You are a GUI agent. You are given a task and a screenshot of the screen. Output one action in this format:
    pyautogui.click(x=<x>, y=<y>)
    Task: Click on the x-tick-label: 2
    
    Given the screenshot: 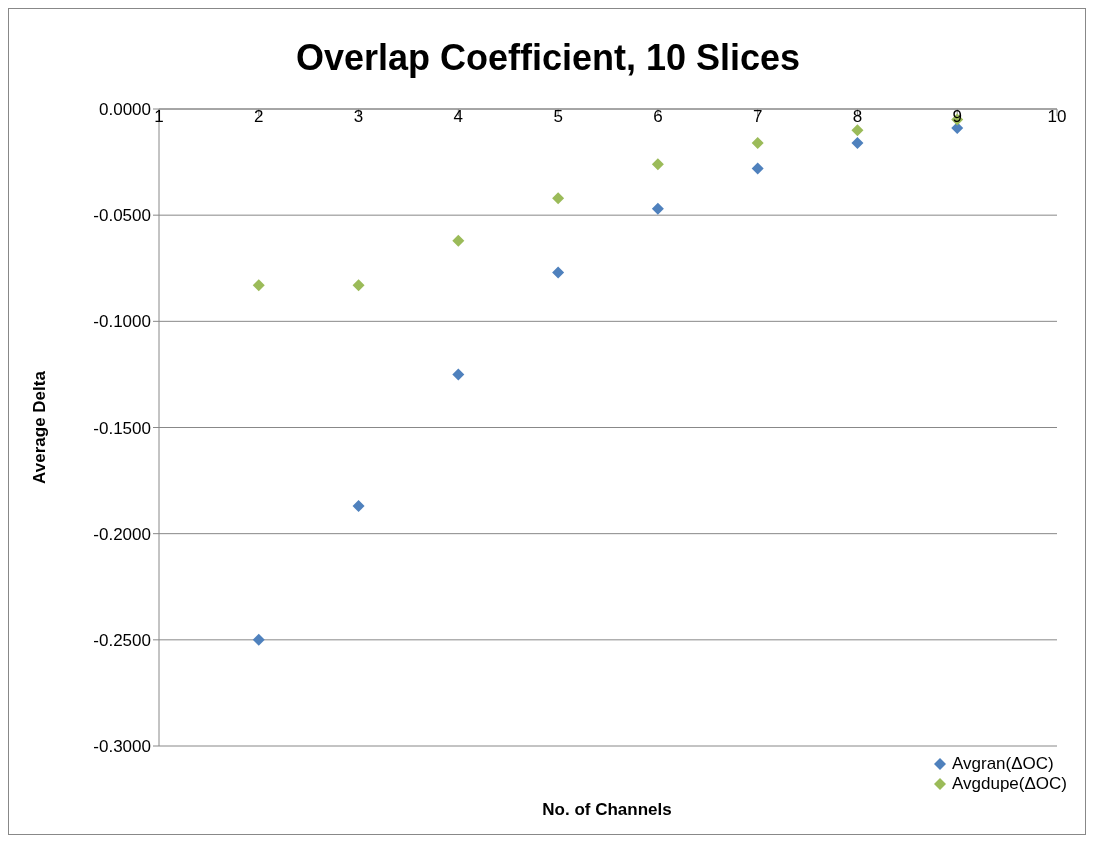 What is the action you would take?
    pyautogui.click(x=259, y=116)
    